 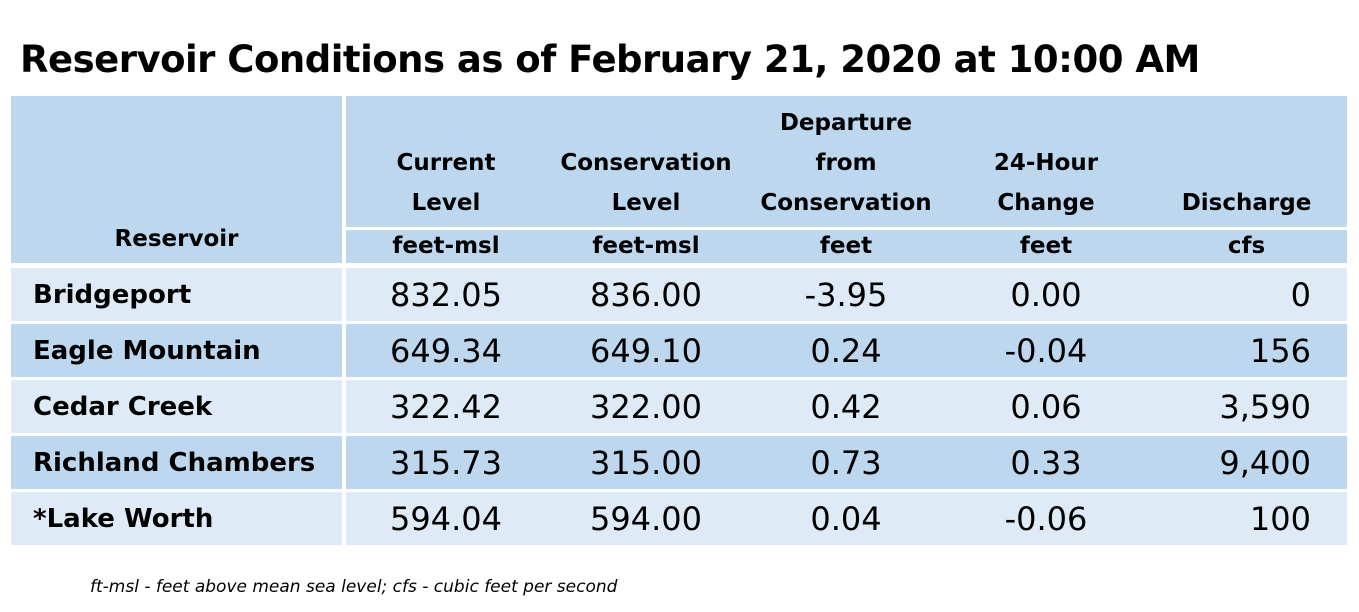 What do you see at coordinates (1246, 161) in the screenshot?
I see `header-discharge: Discharge` at bounding box center [1246, 161].